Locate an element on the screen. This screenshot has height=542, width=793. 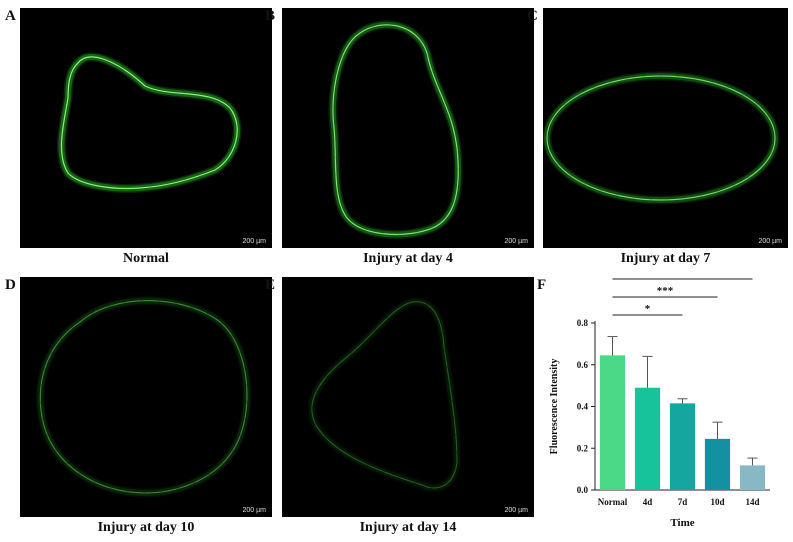
x-tick-label: 4d is located at coordinates (648, 502).